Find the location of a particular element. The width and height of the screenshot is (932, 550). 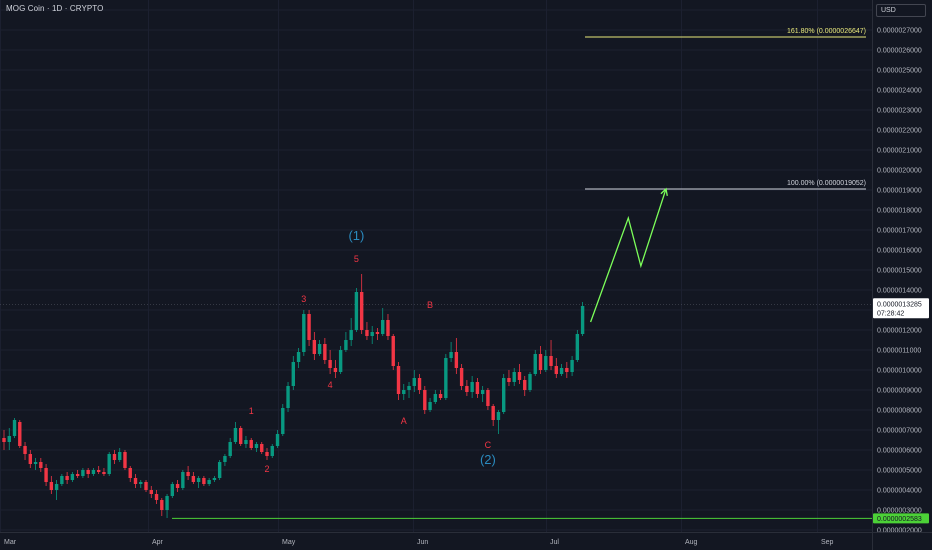

currency-button: USD is located at coordinates (901, 10).